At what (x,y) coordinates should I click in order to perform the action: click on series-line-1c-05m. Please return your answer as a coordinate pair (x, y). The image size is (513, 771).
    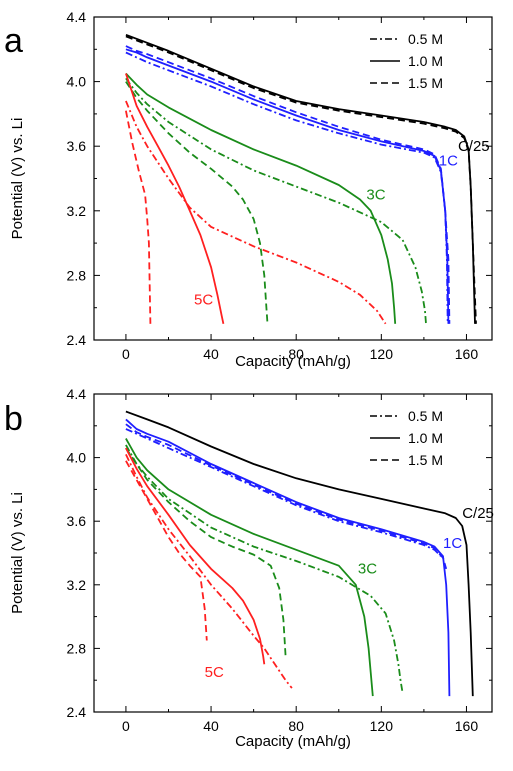
    Looking at the image, I should click on (283, 492).